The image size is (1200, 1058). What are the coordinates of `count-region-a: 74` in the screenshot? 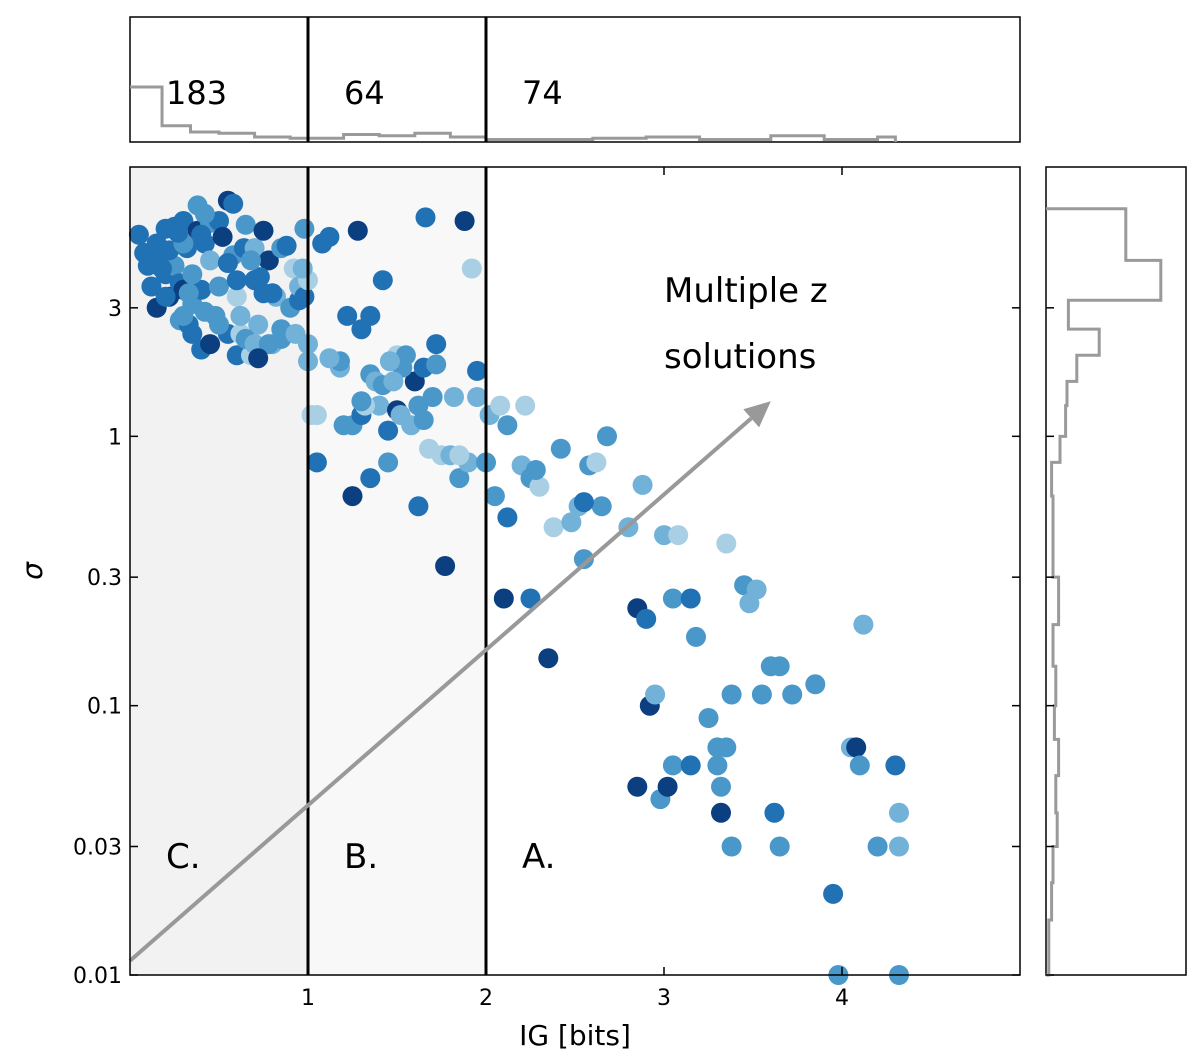 It's located at (542, 93).